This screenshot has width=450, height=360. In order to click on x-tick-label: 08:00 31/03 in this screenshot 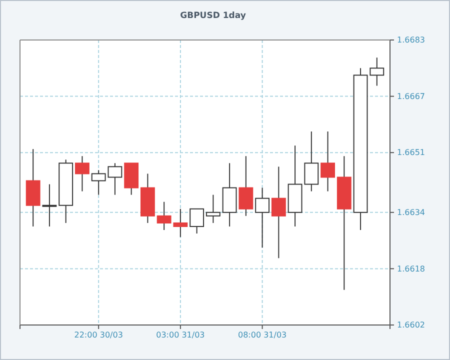, I will do `click(262, 335)`.